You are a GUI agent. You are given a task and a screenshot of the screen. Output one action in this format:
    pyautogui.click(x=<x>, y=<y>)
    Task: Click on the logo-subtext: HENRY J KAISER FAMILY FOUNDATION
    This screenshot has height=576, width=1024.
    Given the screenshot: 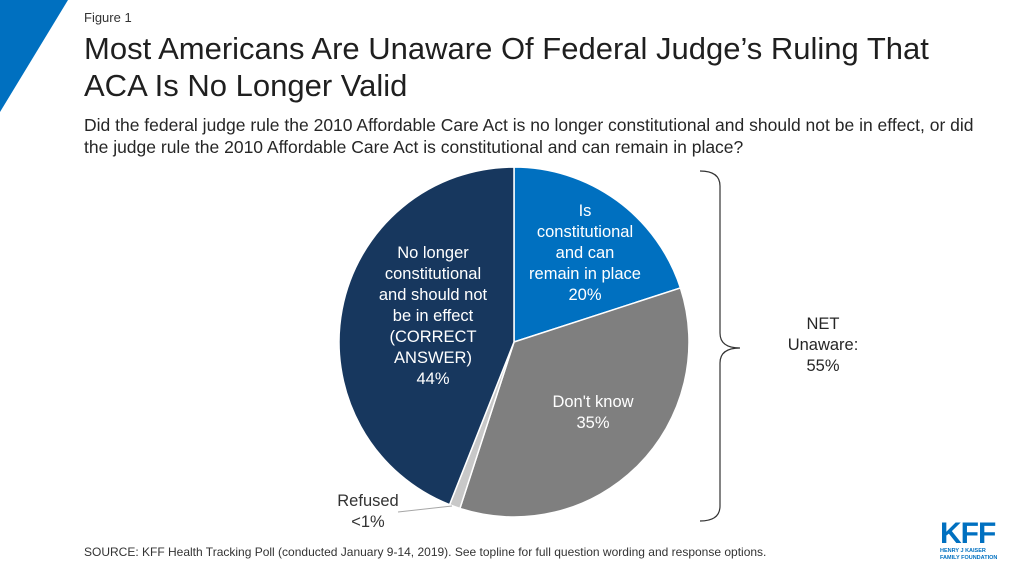 What is the action you would take?
    pyautogui.click(x=975, y=554)
    